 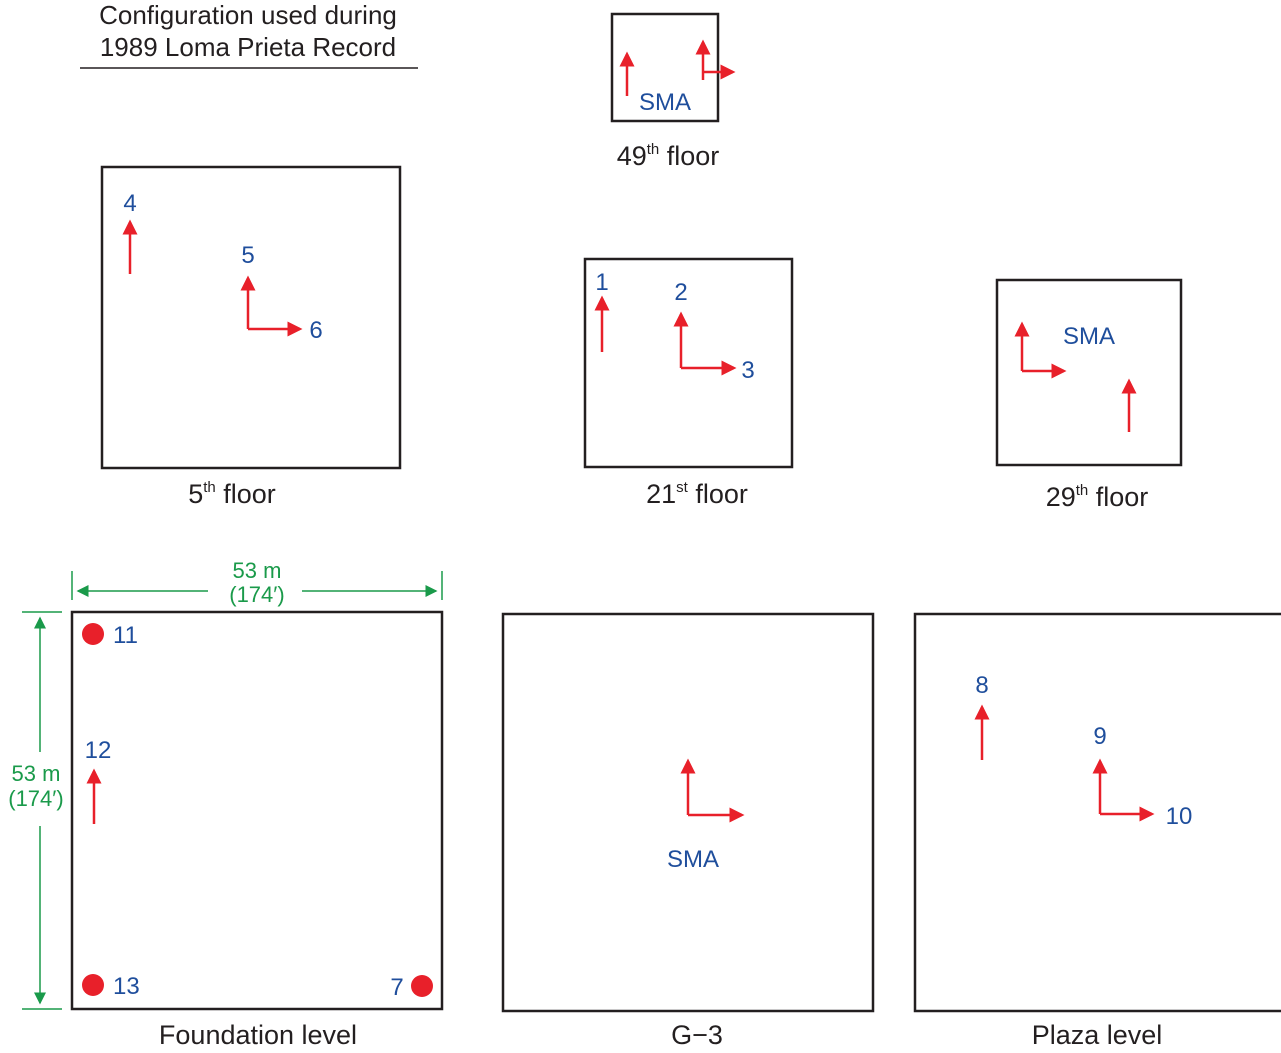 I want to click on channel-13-sensor-dot, so click(x=93, y=985).